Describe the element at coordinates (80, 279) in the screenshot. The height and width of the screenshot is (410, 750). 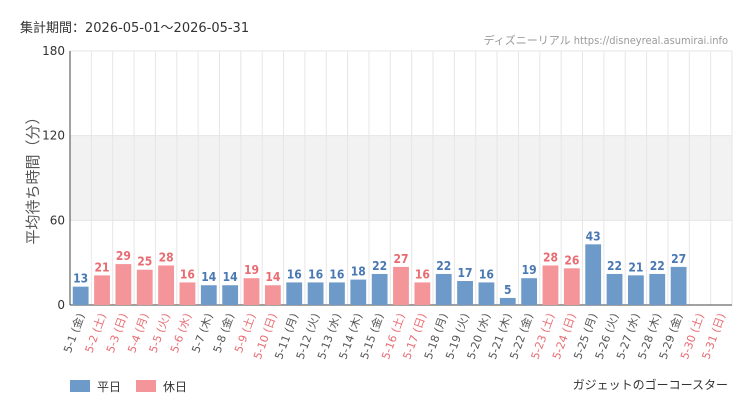
I see `bar-value-label: 13` at that location.